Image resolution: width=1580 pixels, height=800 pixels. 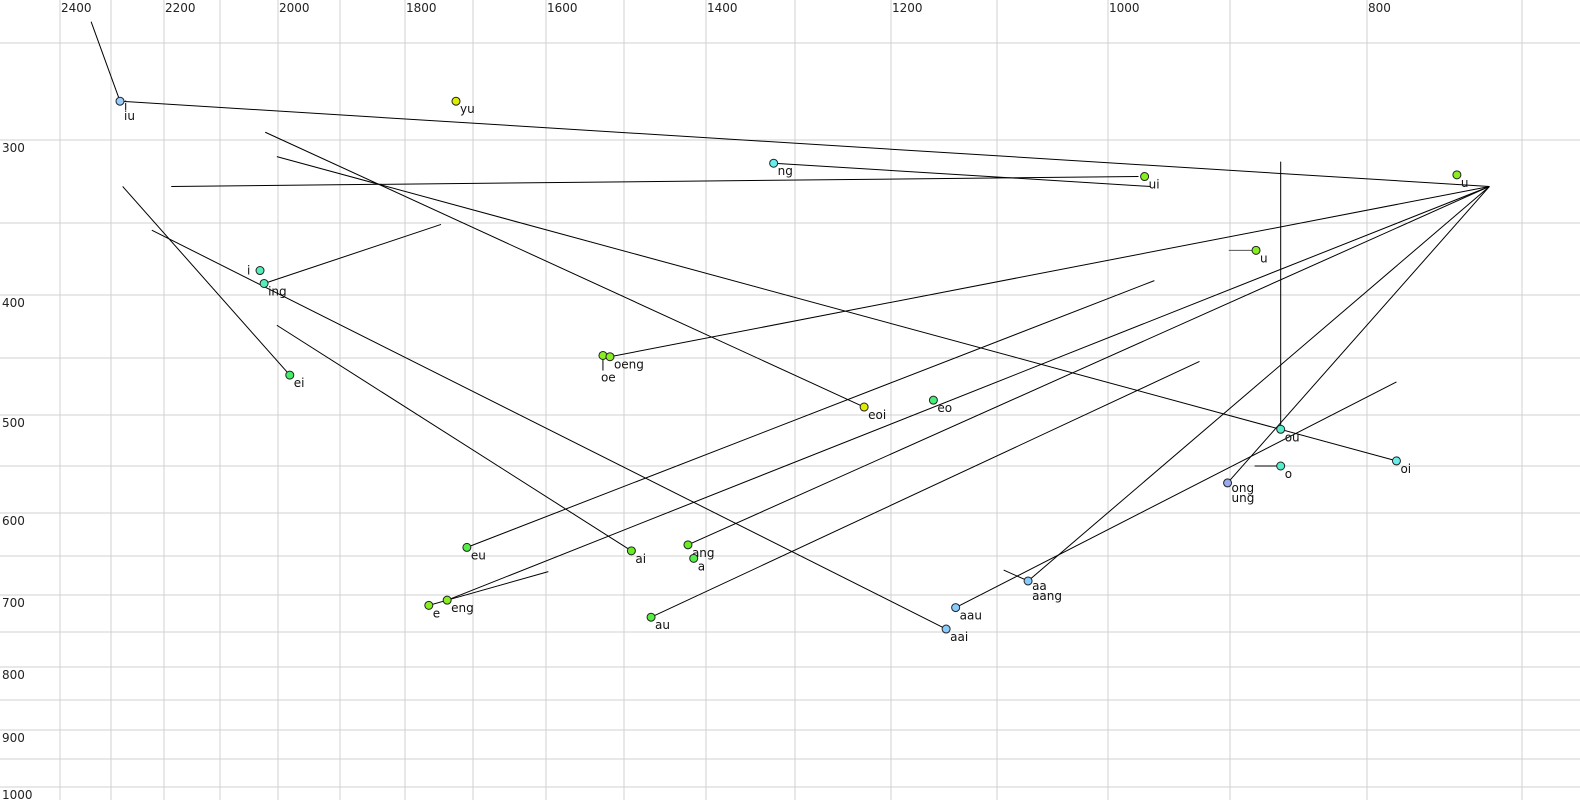 I want to click on vowel-point-eoi: eoi, so click(x=872, y=412).